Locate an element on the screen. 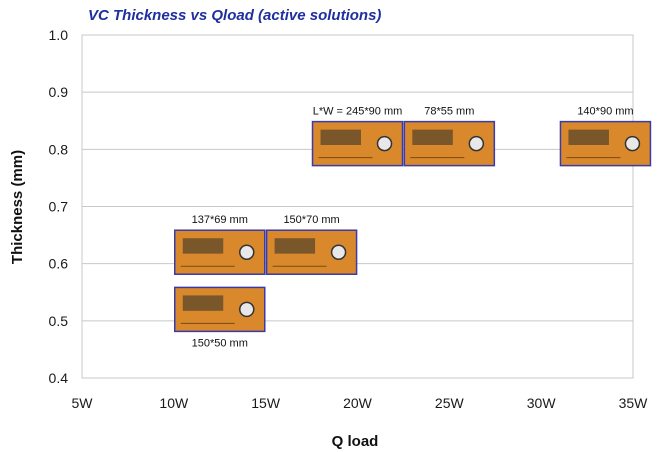 The height and width of the screenshot is (452, 672). y-tick-label-1: 0.5 is located at coordinates (59, 321).